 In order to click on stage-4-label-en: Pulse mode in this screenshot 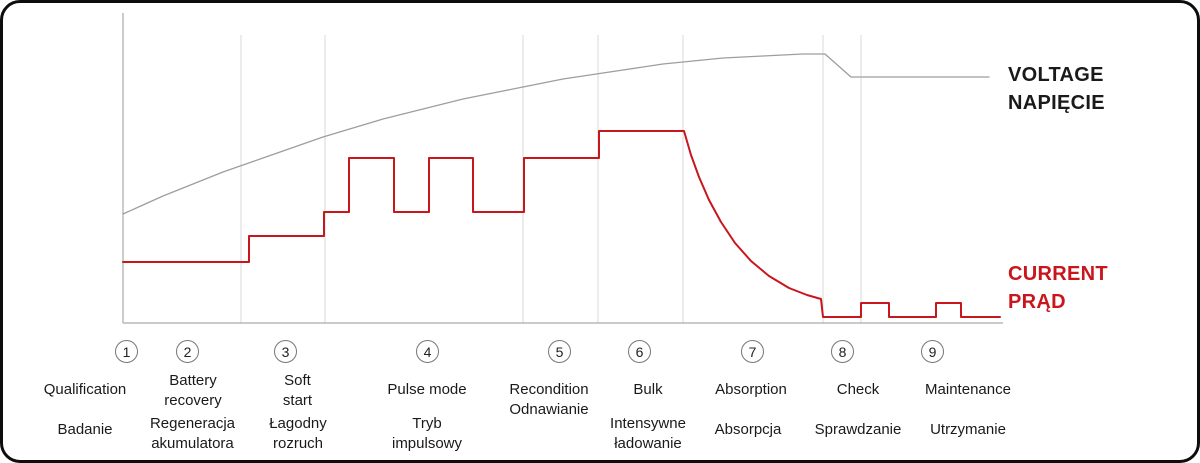, I will do `click(427, 389)`.